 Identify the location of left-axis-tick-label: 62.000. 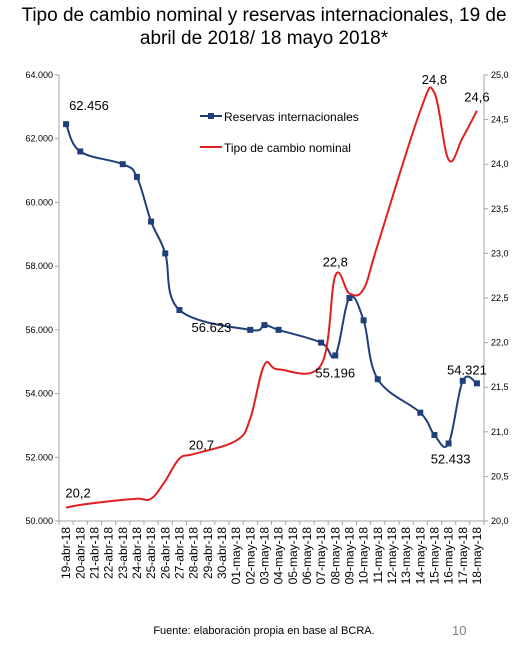
(39, 139).